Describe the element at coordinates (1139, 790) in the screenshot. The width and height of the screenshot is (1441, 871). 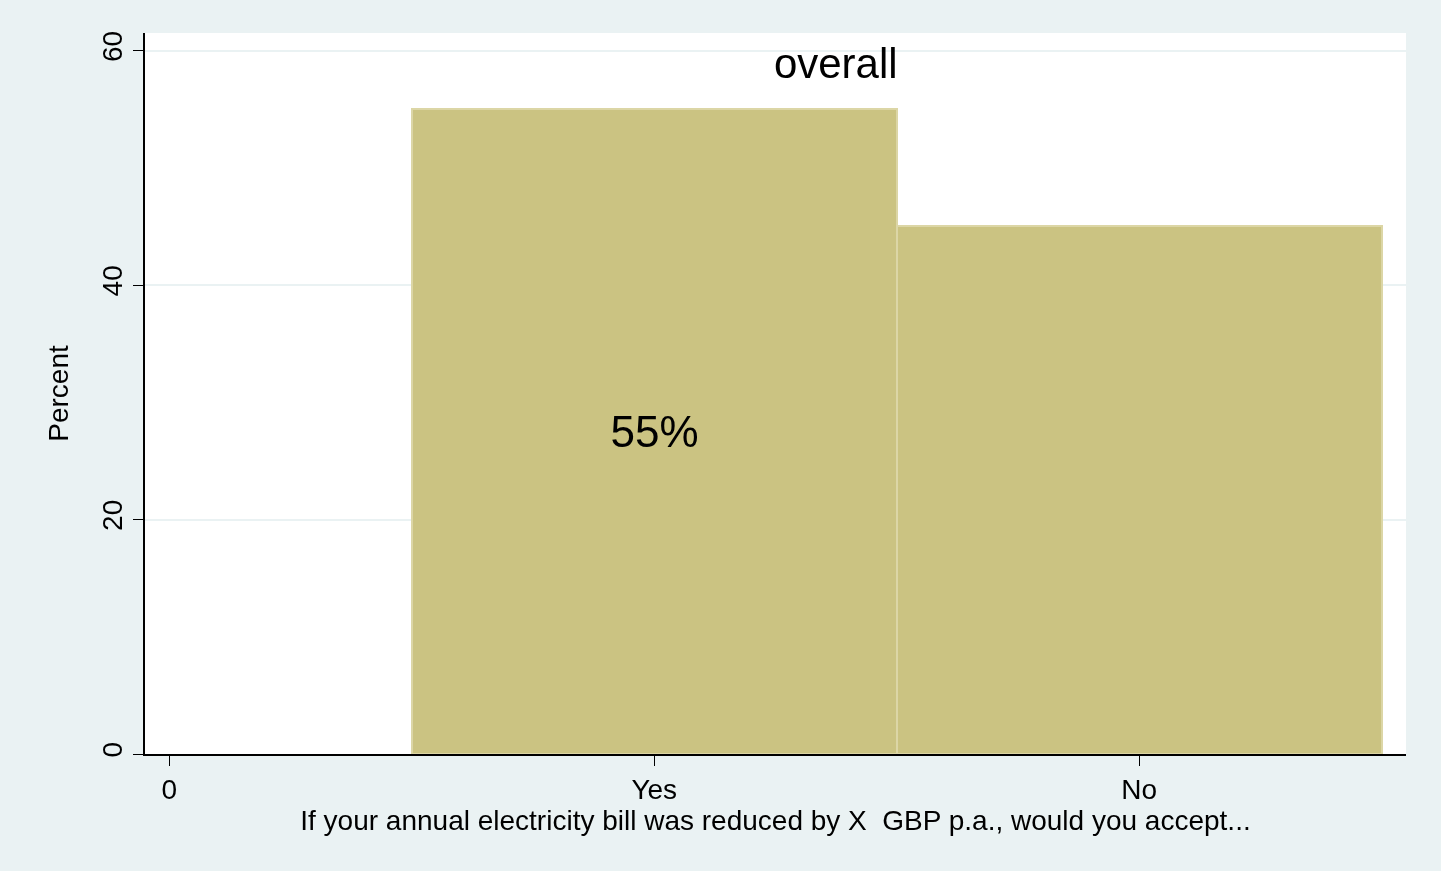
I see `x-tick-label: No` at that location.